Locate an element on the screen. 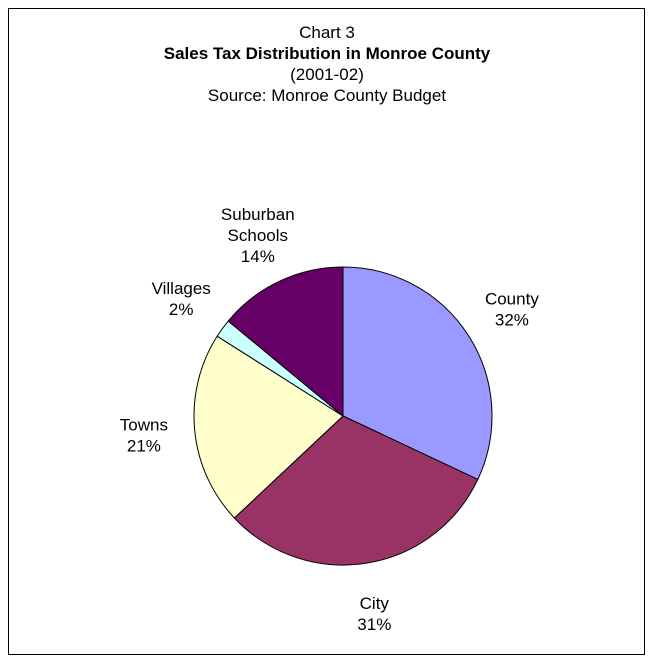 Image resolution: width=654 pixels, height=664 pixels. slice-percent: 14% is located at coordinates (258, 256).